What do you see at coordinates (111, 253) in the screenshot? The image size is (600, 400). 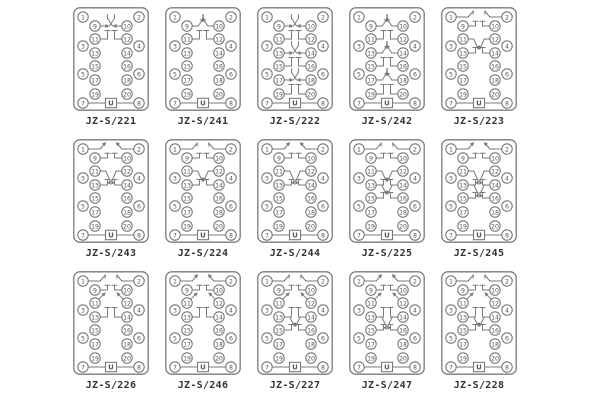 I see `diagram-label: JZ-S/243` at bounding box center [111, 253].